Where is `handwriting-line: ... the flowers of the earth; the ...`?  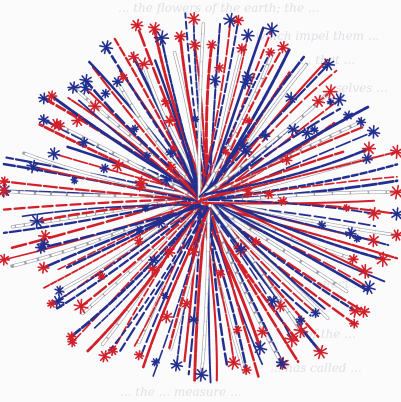 handwriting-line: ... the flowers of the earth; the ... is located at coordinates (218, 8).